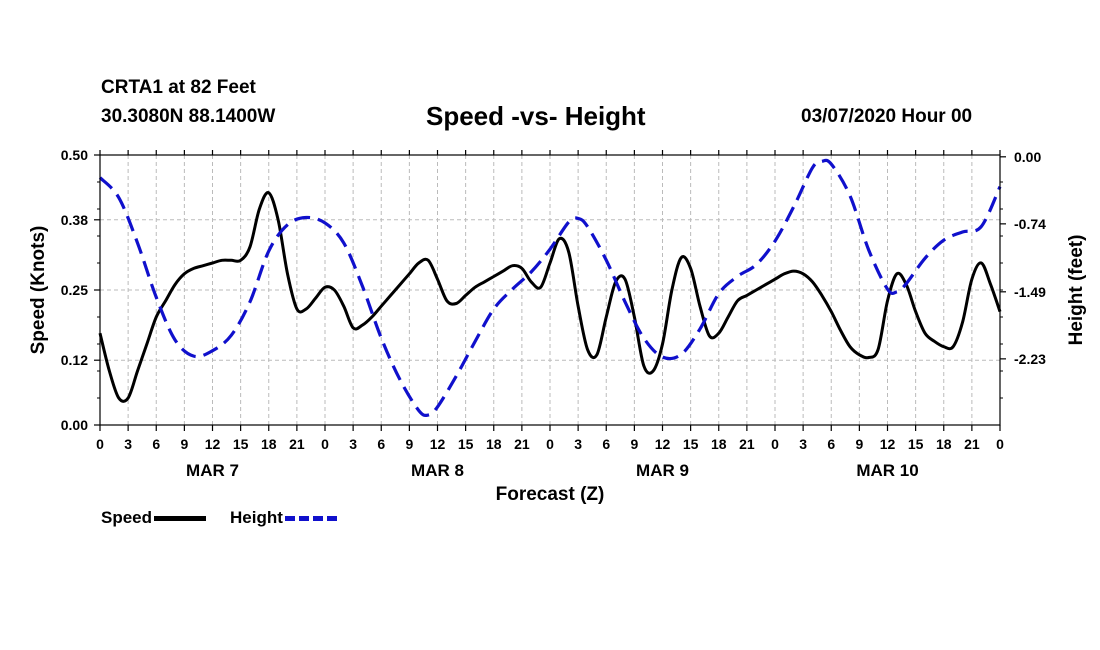  I want to click on left-tick-label: 0.38, so click(74, 220).